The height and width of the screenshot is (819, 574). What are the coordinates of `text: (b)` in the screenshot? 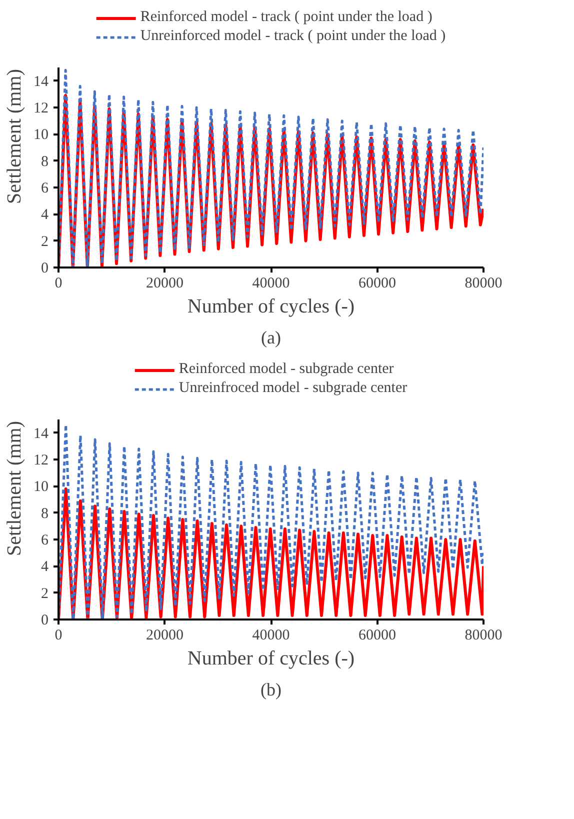 It's located at (271, 690).